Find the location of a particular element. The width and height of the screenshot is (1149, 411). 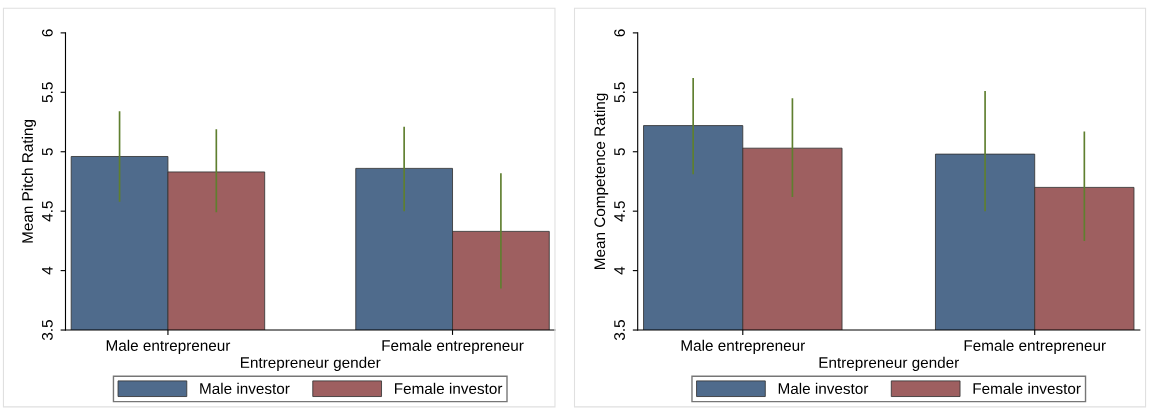

y-axis-title: Mean Competence Rating is located at coordinates (601, 181).